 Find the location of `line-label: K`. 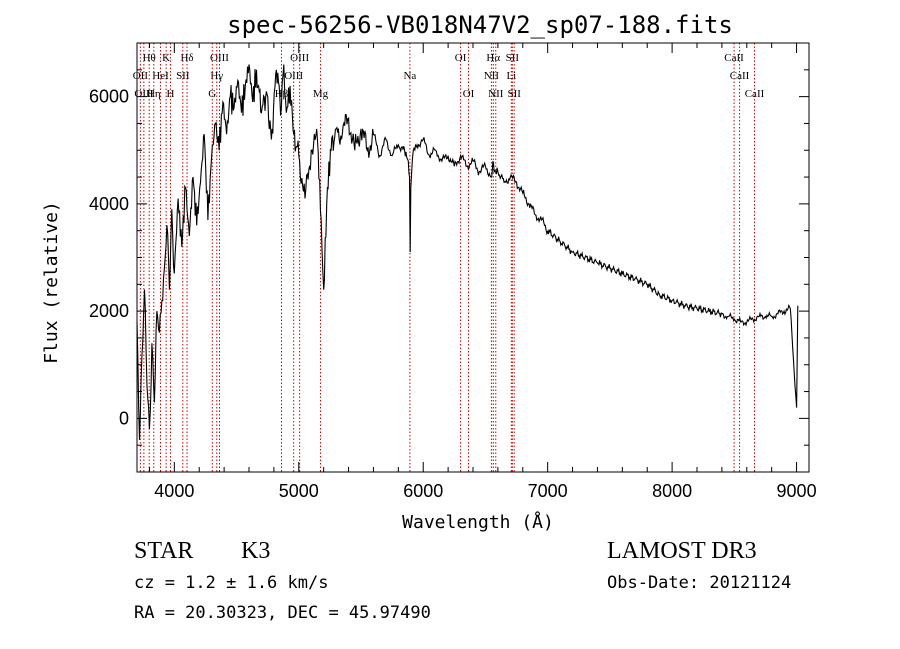

line-label: K is located at coordinates (166, 58).